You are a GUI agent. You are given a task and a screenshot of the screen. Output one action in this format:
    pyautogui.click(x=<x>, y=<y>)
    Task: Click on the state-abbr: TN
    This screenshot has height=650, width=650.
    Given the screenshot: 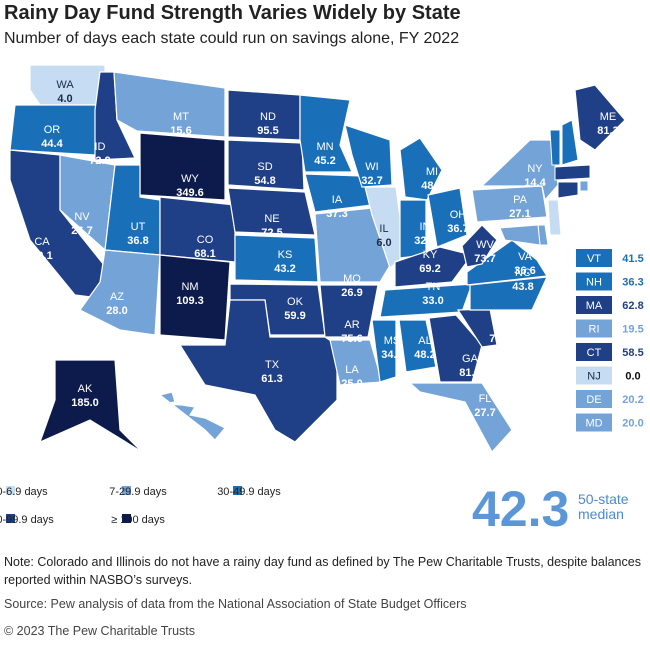 What is the action you would take?
    pyautogui.click(x=433, y=287)
    